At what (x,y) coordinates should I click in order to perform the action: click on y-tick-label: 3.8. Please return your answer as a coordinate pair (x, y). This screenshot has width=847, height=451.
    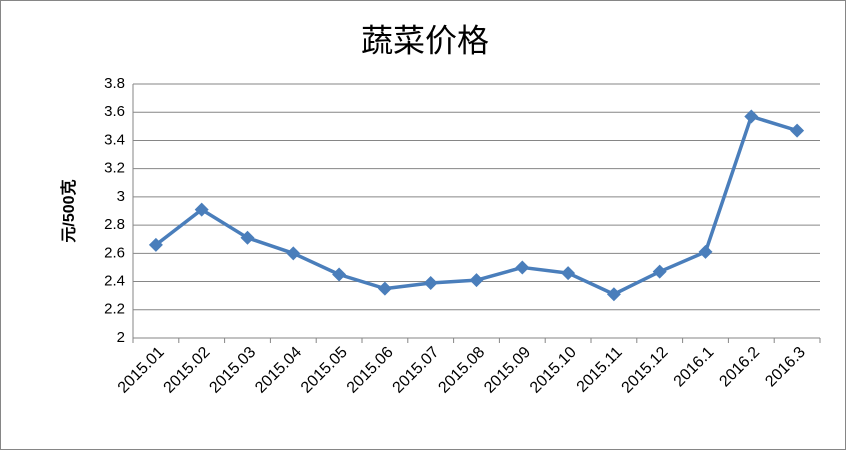
    Looking at the image, I should click on (114, 83).